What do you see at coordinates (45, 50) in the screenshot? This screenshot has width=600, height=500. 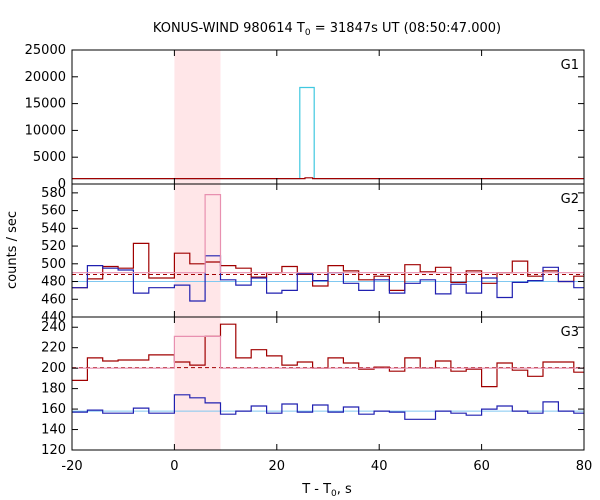 I see `y-tick-label: 25000` at bounding box center [45, 50].